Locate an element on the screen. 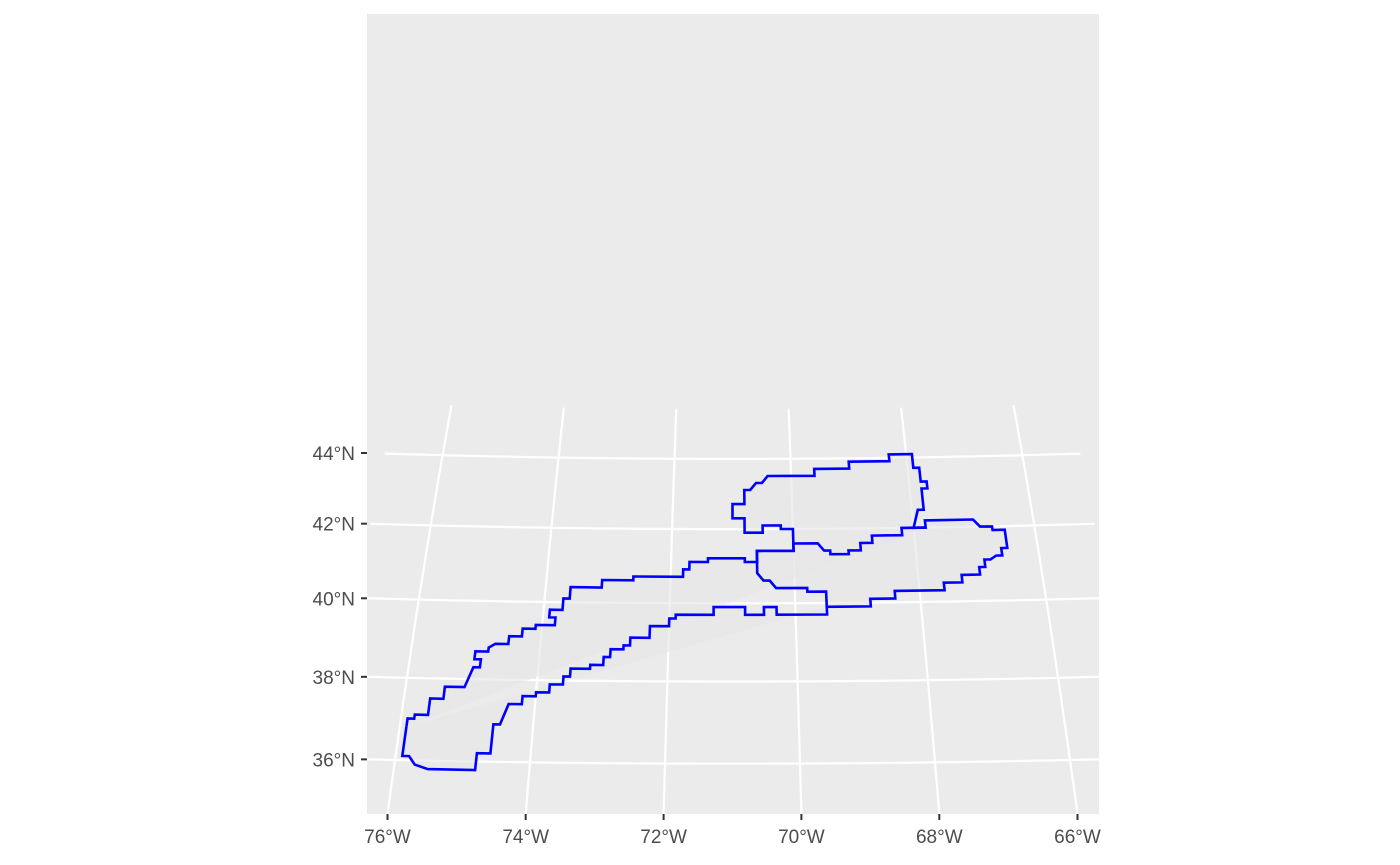  x-tick-label-1: 74°W is located at coordinates (525, 837).